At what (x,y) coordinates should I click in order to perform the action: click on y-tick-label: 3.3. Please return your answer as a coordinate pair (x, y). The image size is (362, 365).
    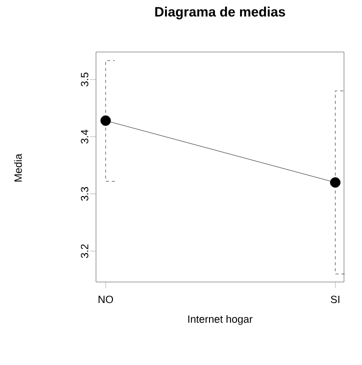
    Looking at the image, I should click on (84, 194).